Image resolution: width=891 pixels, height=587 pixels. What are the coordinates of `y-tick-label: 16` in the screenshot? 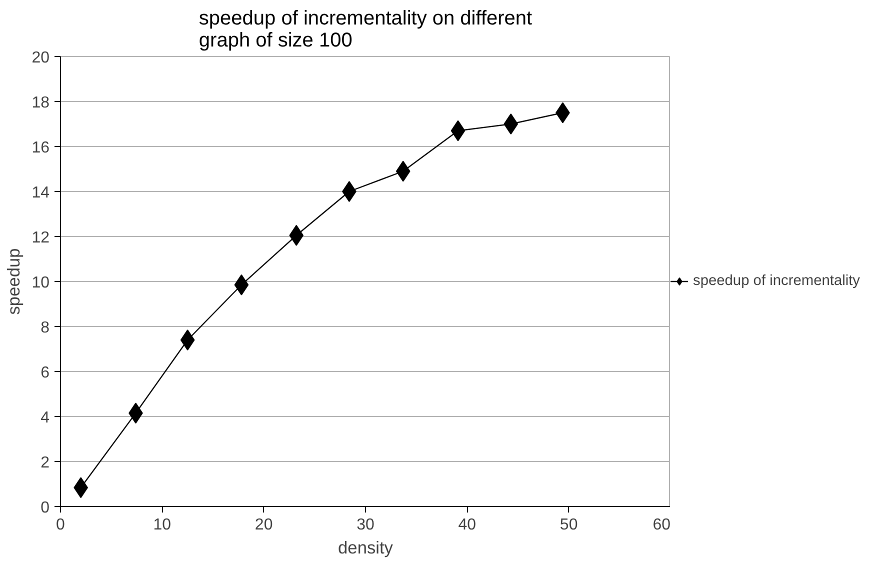 It's located at (41, 148).